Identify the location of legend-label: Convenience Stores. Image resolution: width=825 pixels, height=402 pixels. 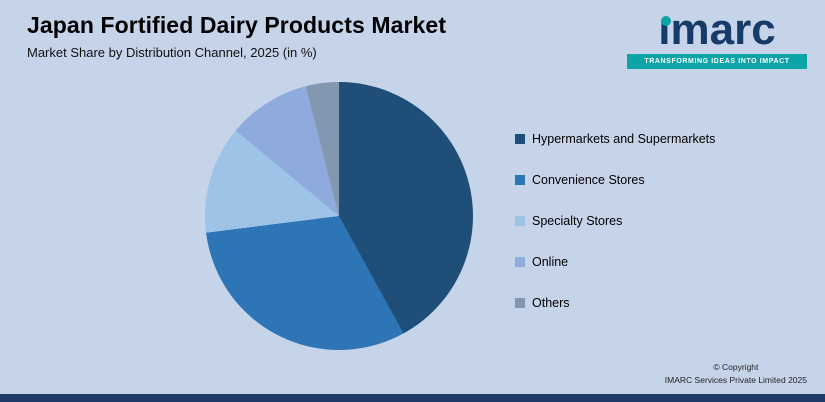
(588, 180).